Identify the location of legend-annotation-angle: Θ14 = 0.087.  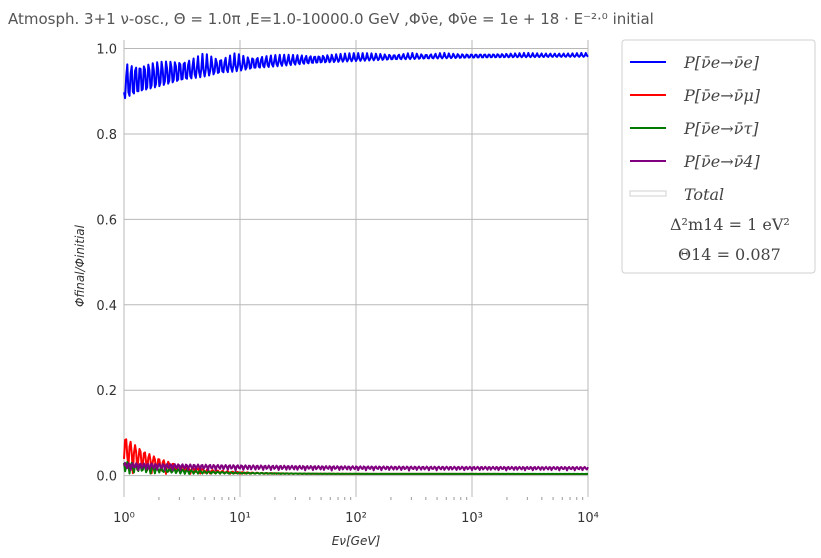
(729, 254).